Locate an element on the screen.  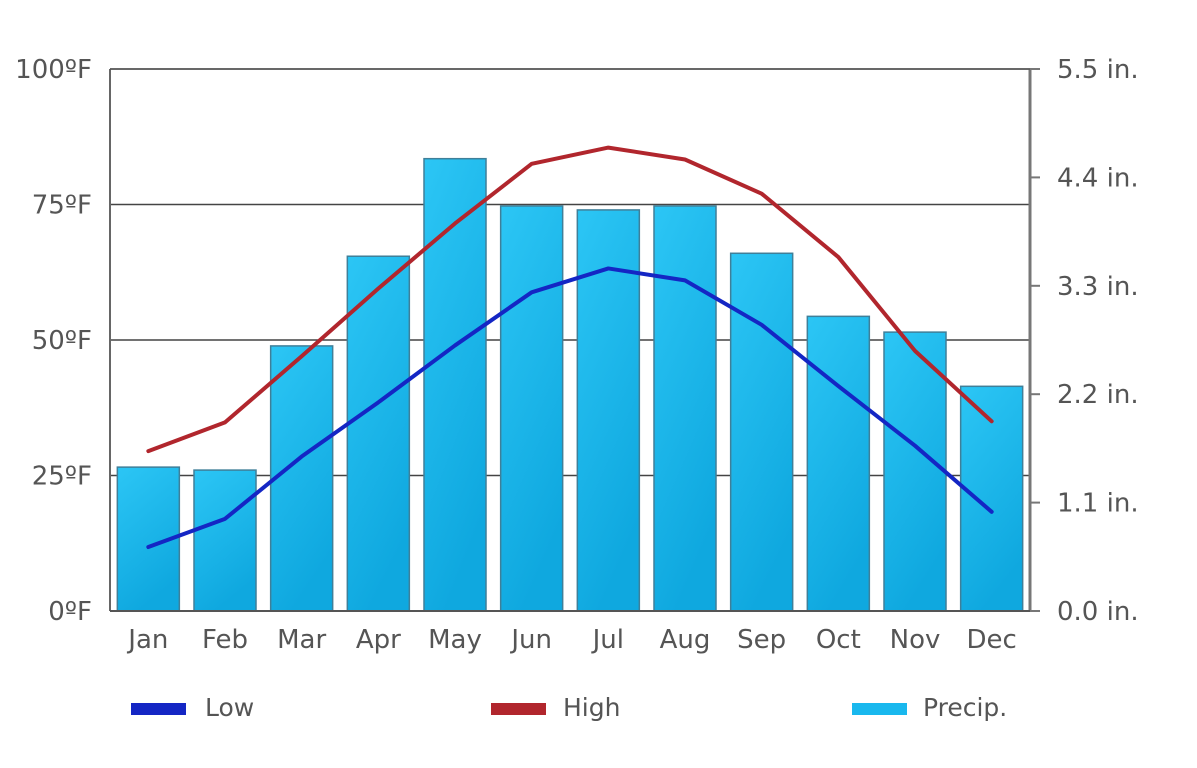
x-tick-label: Apr is located at coordinates (378, 640).